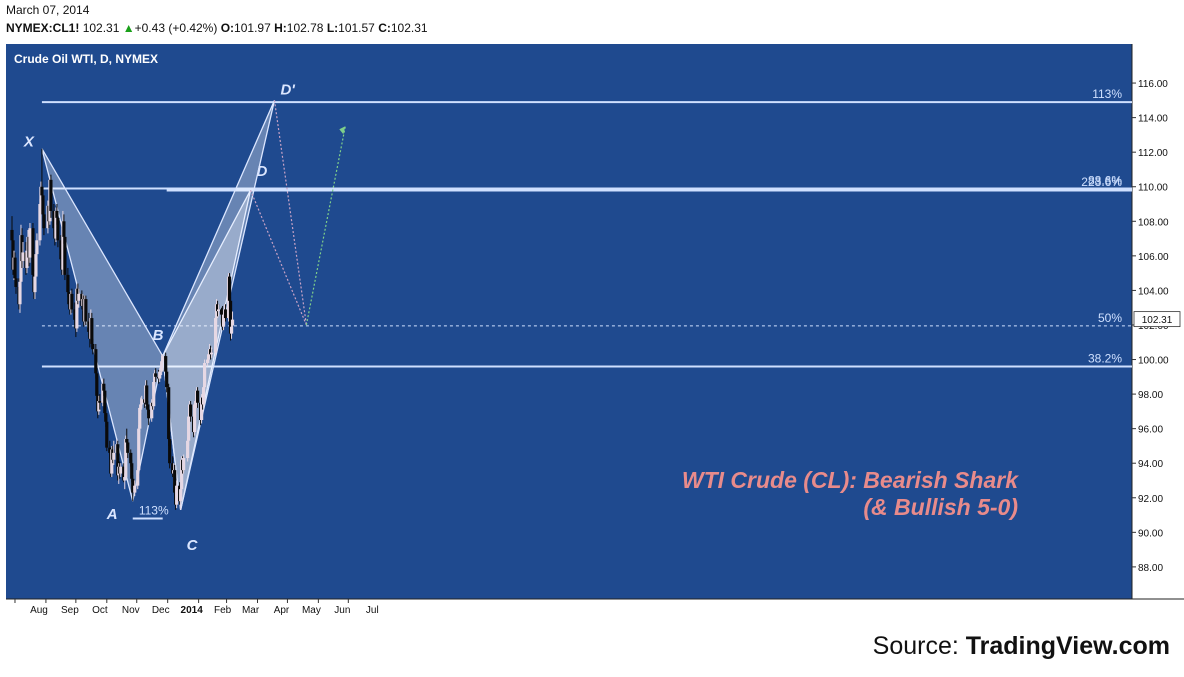 The width and height of the screenshot is (1184, 677). What do you see at coordinates (1021, 646) in the screenshot?
I see `source-credit: Source: TradingView.com` at bounding box center [1021, 646].